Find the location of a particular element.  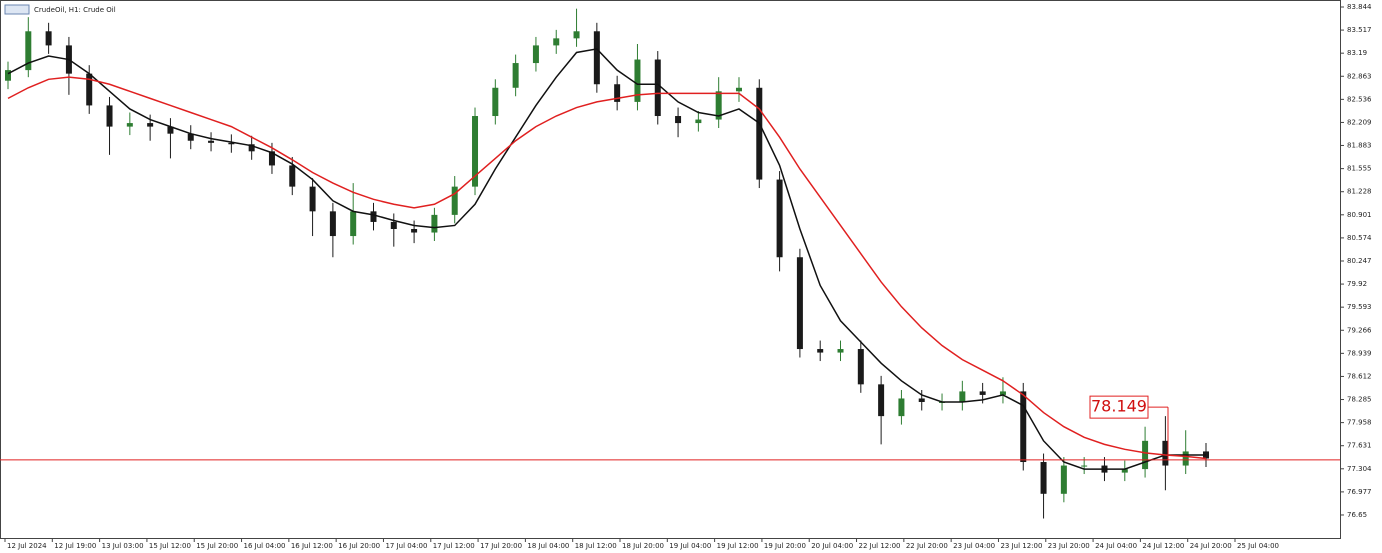

y-tick-label: 77.304 is located at coordinates (1359, 469).